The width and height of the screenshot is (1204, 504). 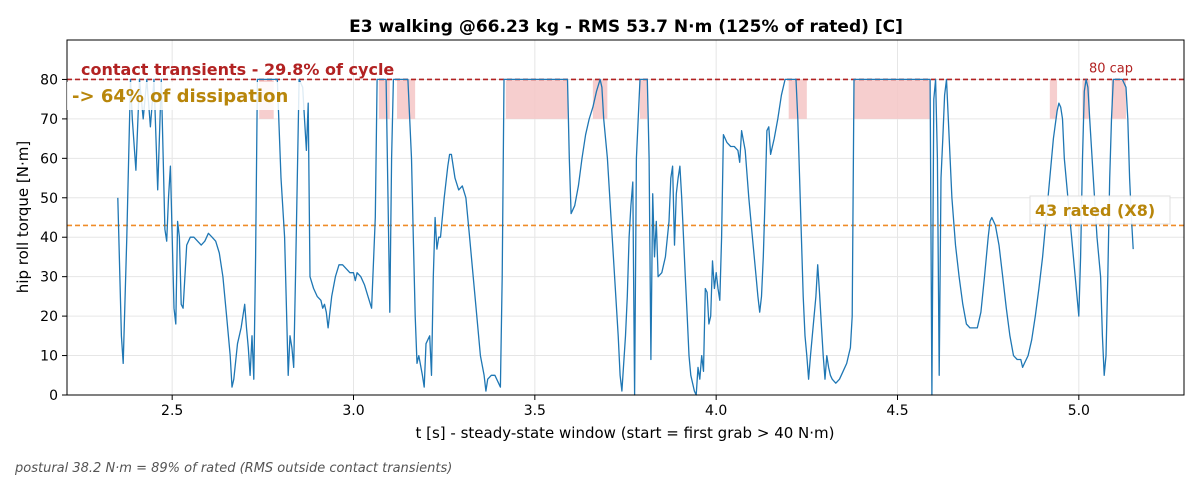 What do you see at coordinates (172, 411) in the screenshot?
I see `x-tick-label: 2.5` at bounding box center [172, 411].